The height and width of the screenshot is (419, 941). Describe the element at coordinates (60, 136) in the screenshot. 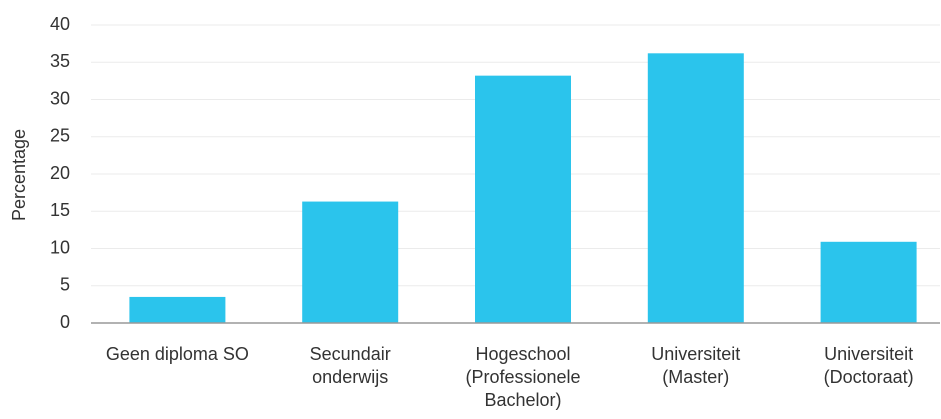

I see `y-tick-label: 25` at that location.